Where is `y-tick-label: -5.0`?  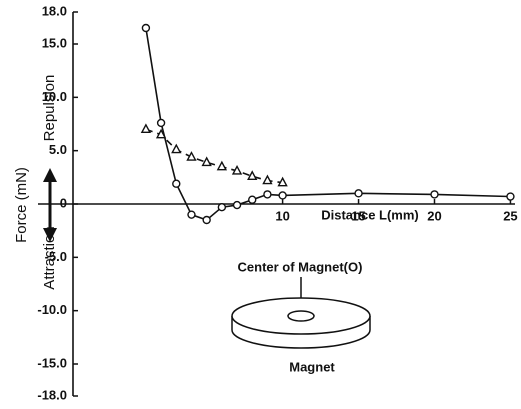 y-tick-label: -5.0 is located at coordinates (56, 256).